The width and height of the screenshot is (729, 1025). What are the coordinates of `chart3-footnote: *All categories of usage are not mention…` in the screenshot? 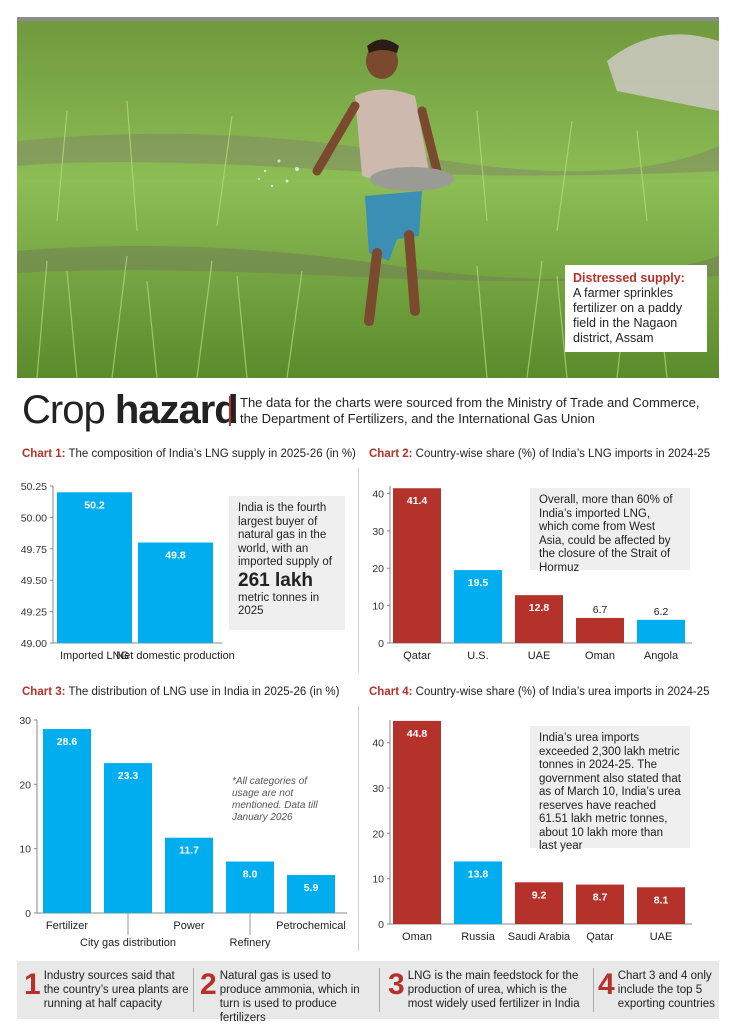 It's located at (275, 799).